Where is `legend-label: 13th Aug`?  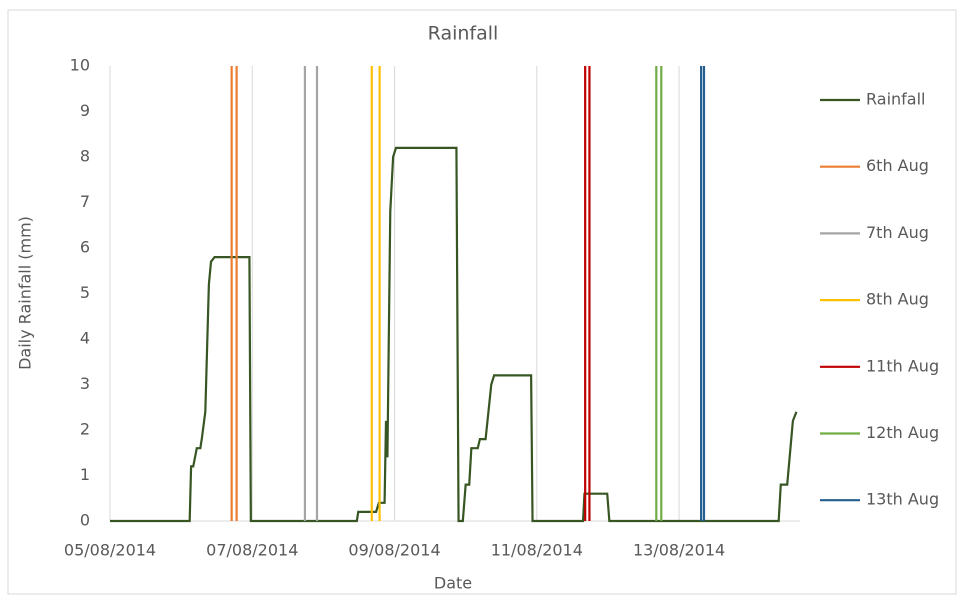 legend-label: 13th Aug is located at coordinates (902, 499).